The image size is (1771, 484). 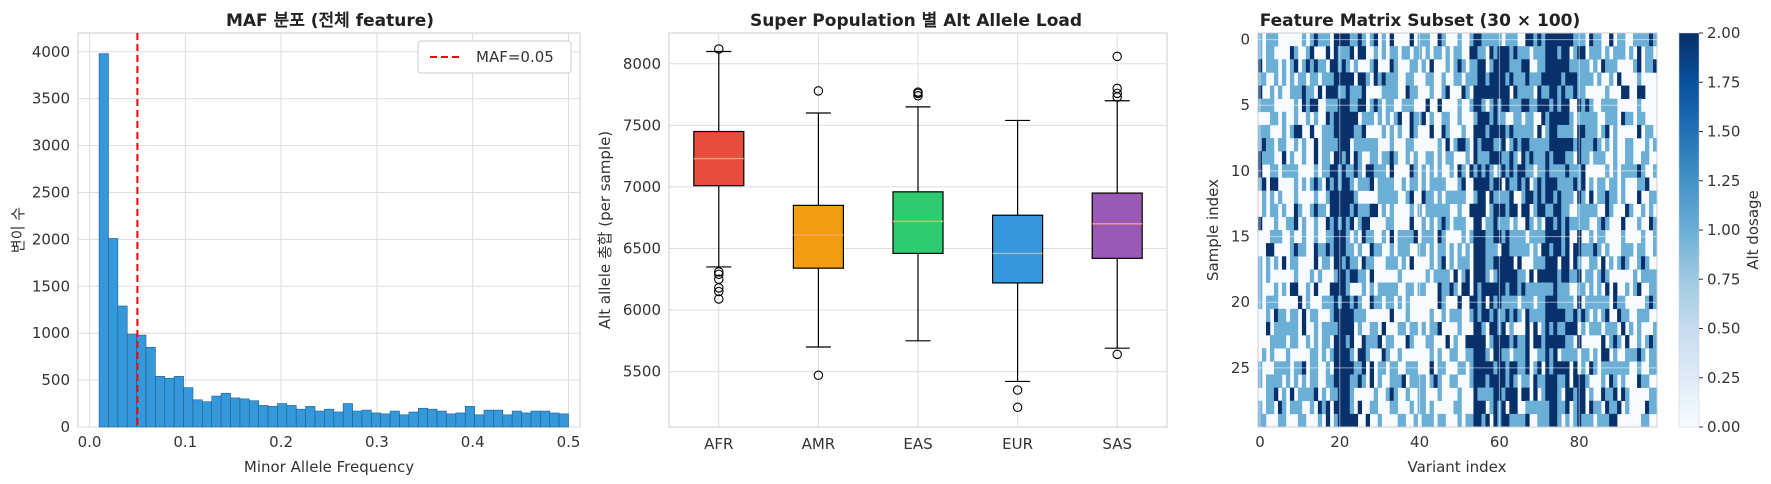 What do you see at coordinates (1723, 279) in the screenshot?
I see `colorbar-tick-label: 0.75` at bounding box center [1723, 279].